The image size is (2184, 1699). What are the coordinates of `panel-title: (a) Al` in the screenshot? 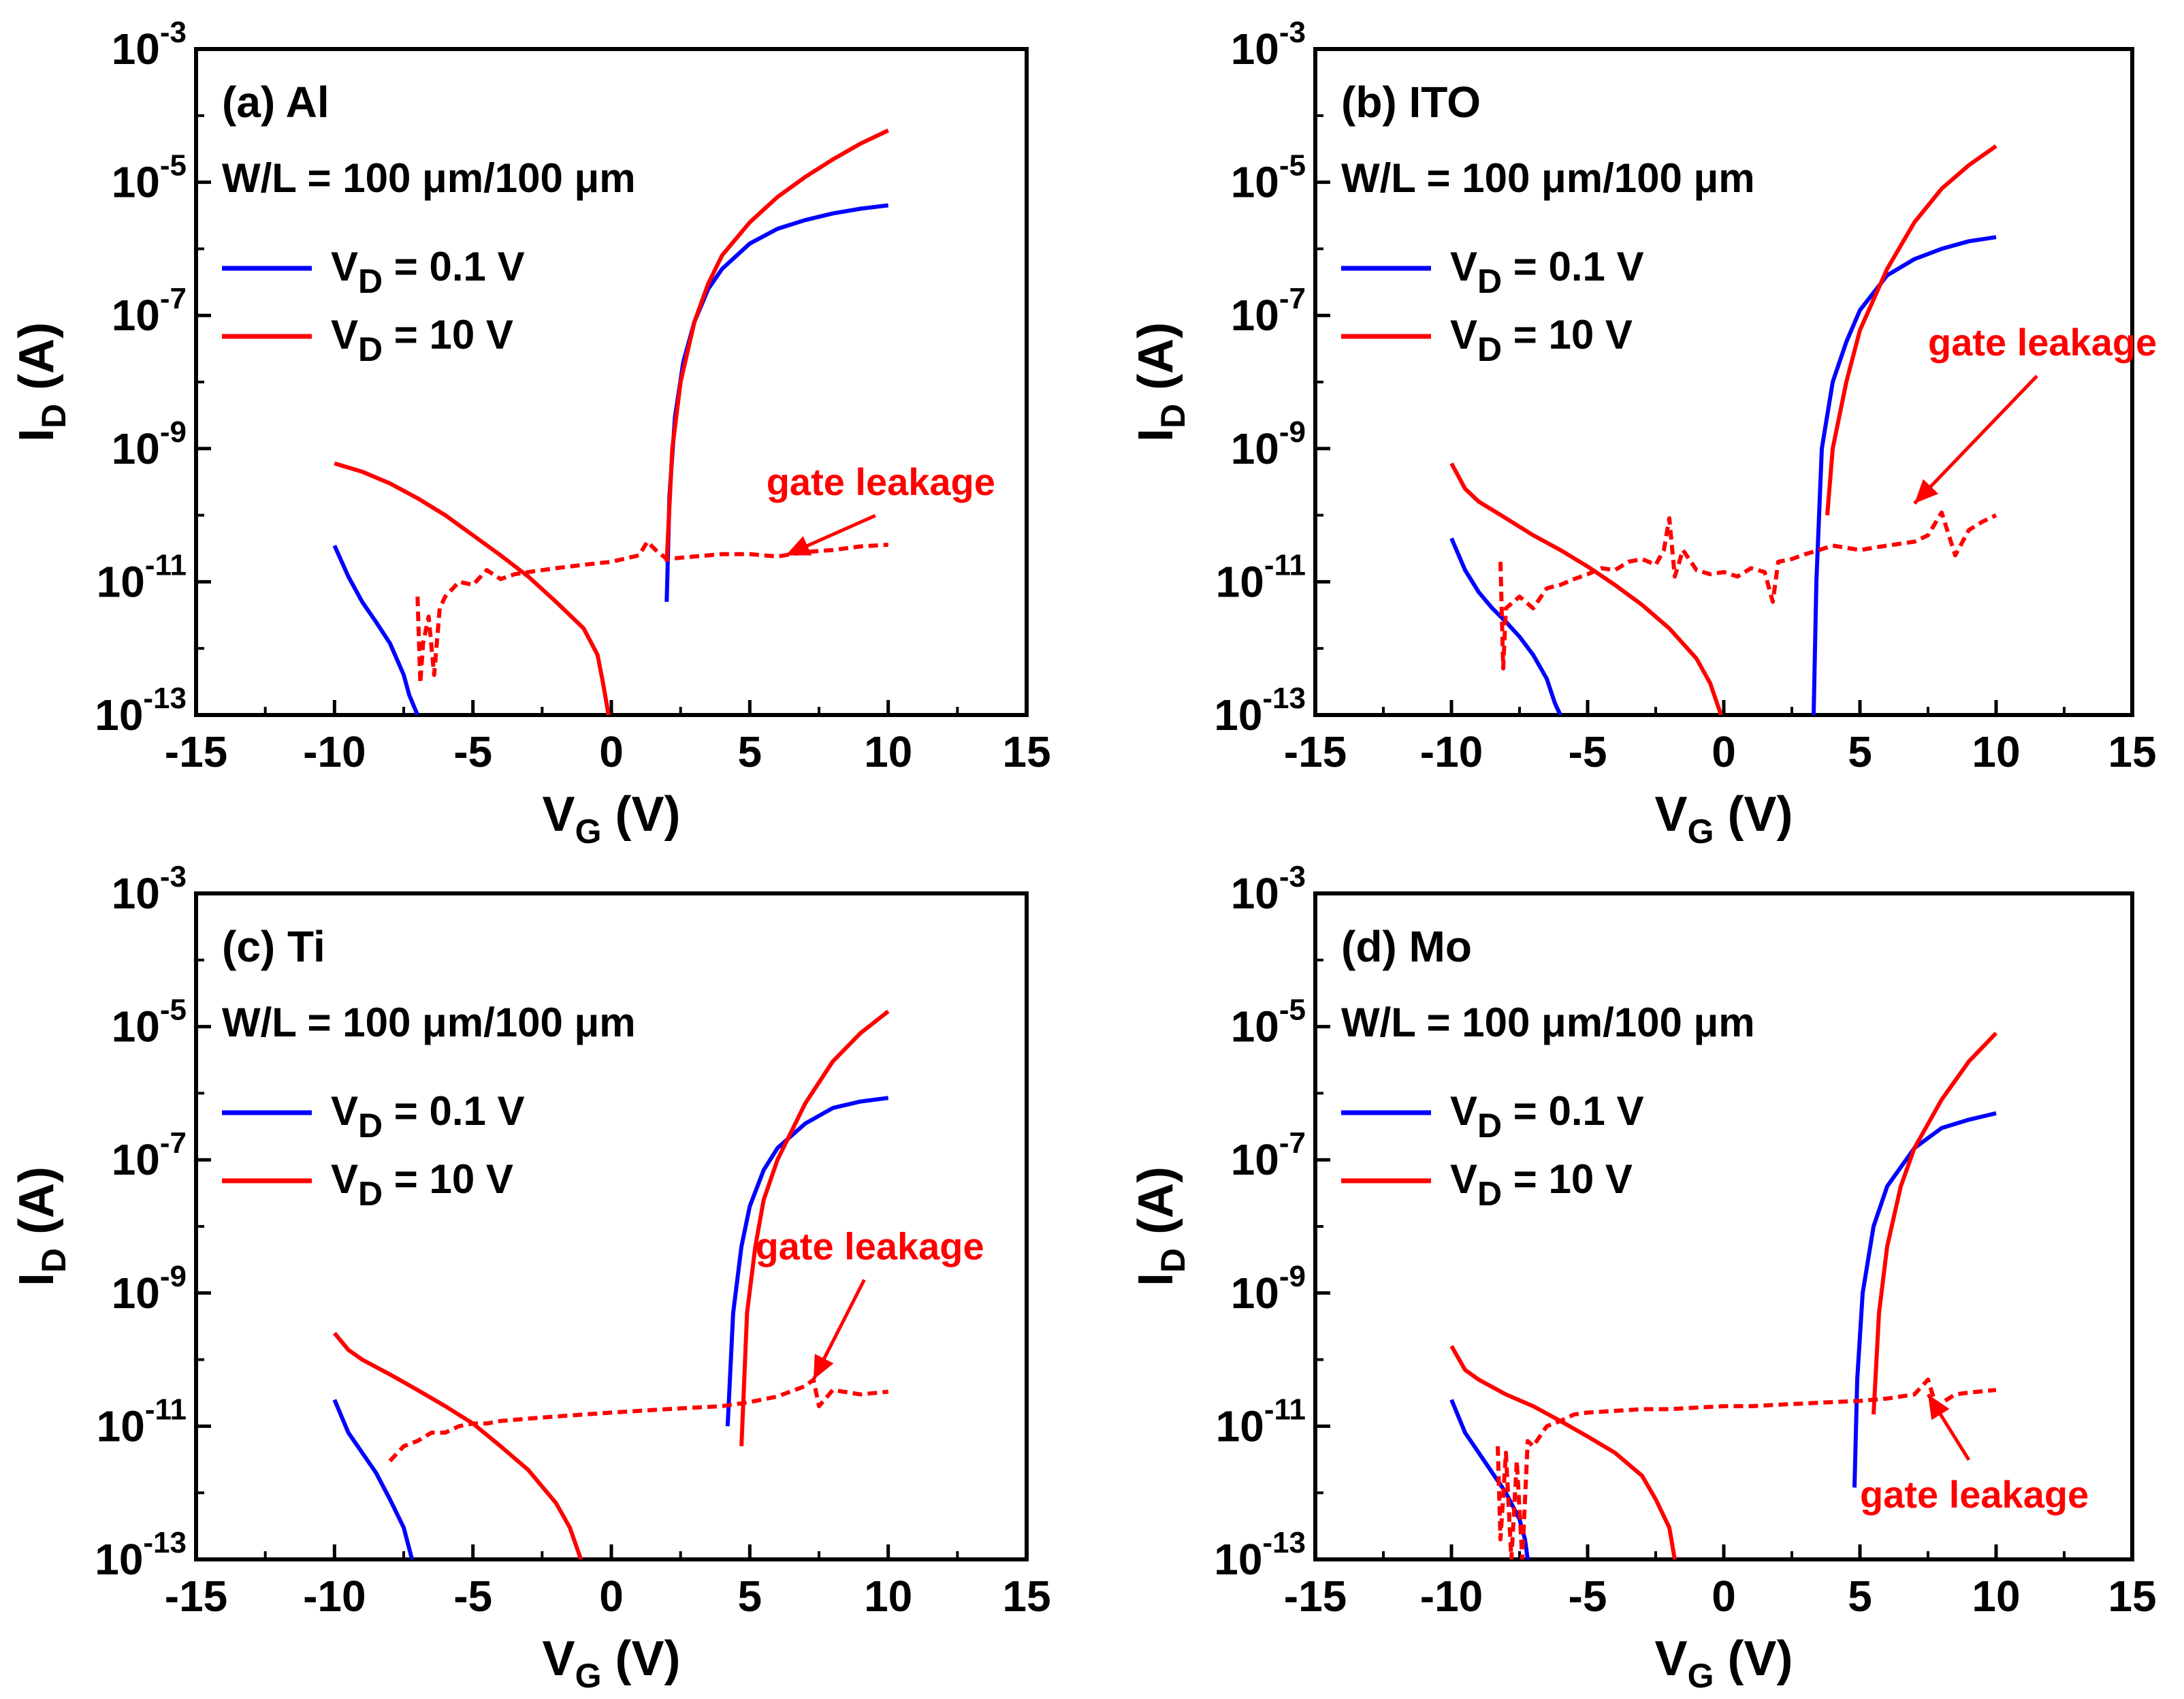 It's located at (276, 103).